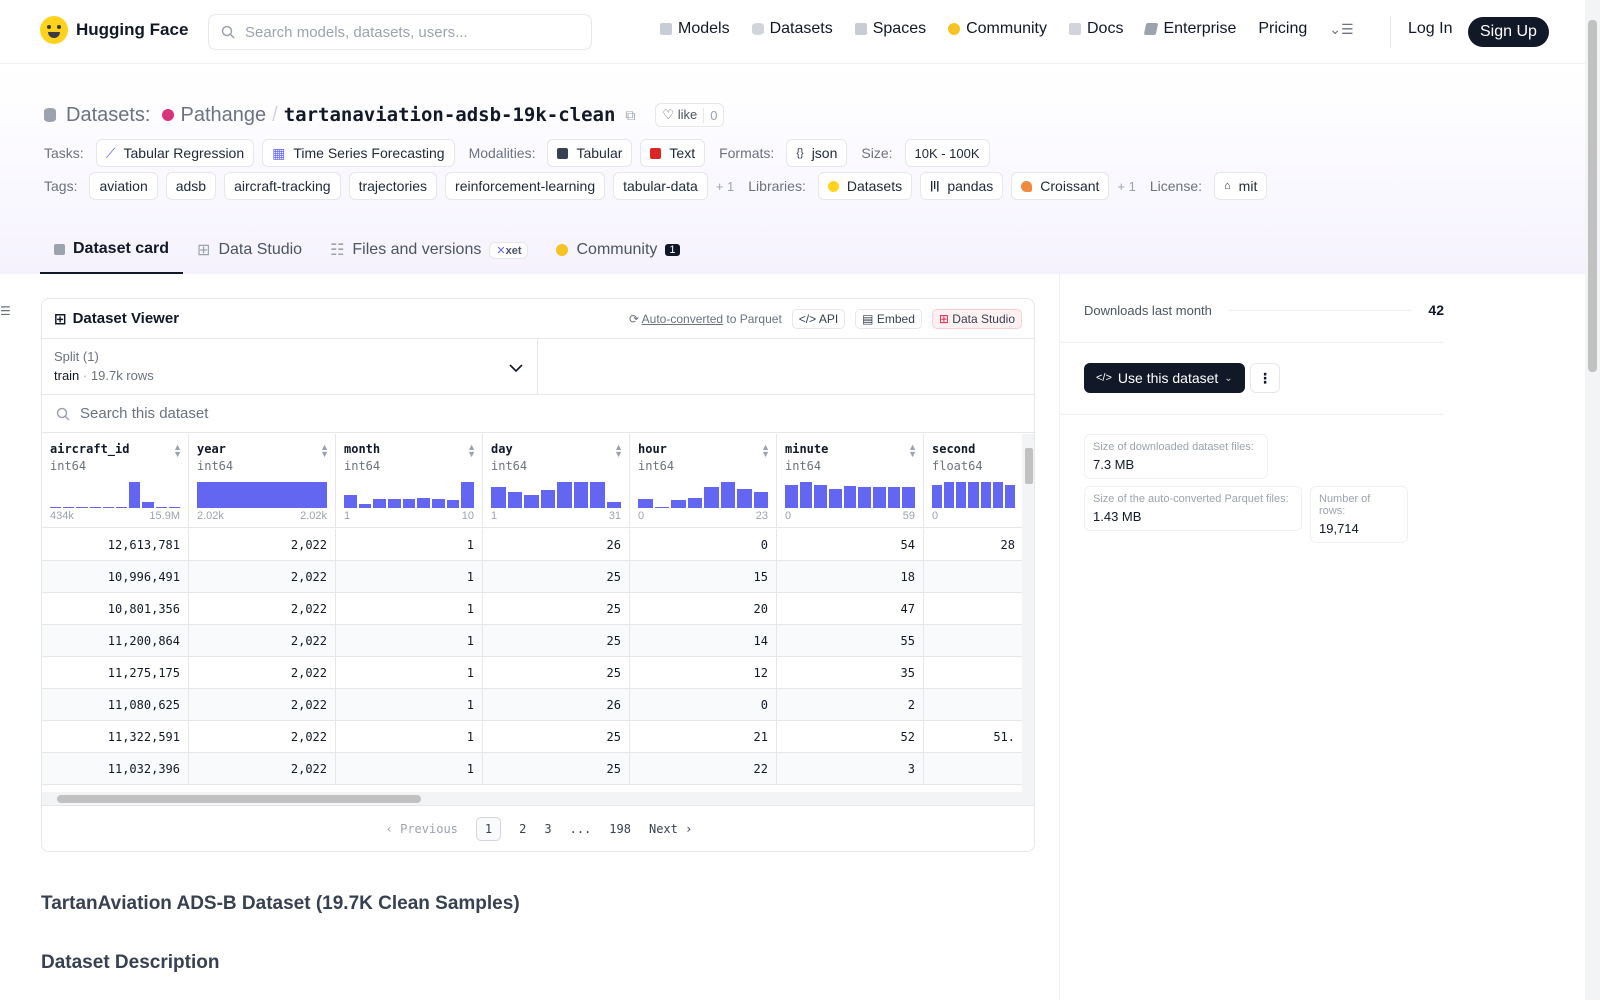  What do you see at coordinates (703, 705) in the screenshot?
I see `table-cell: 0` at bounding box center [703, 705].